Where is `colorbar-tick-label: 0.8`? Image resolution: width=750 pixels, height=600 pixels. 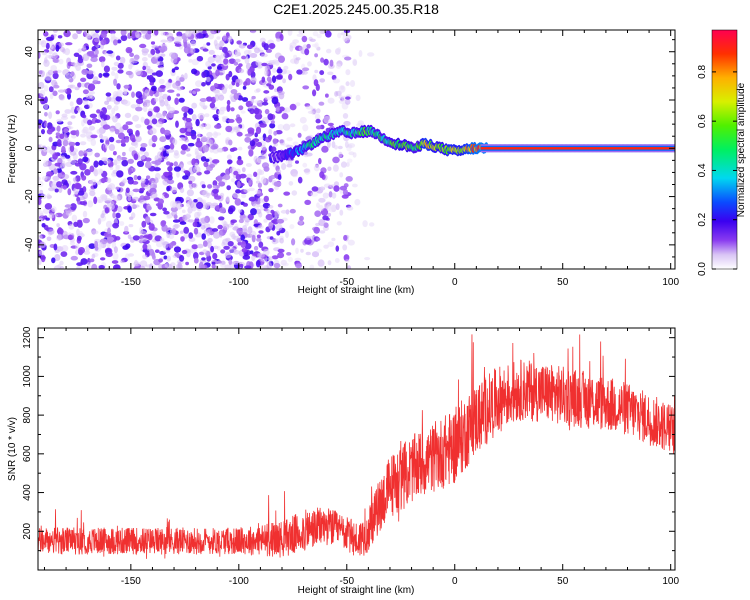 colorbar-tick-label: 0.8 is located at coordinates (702, 71).